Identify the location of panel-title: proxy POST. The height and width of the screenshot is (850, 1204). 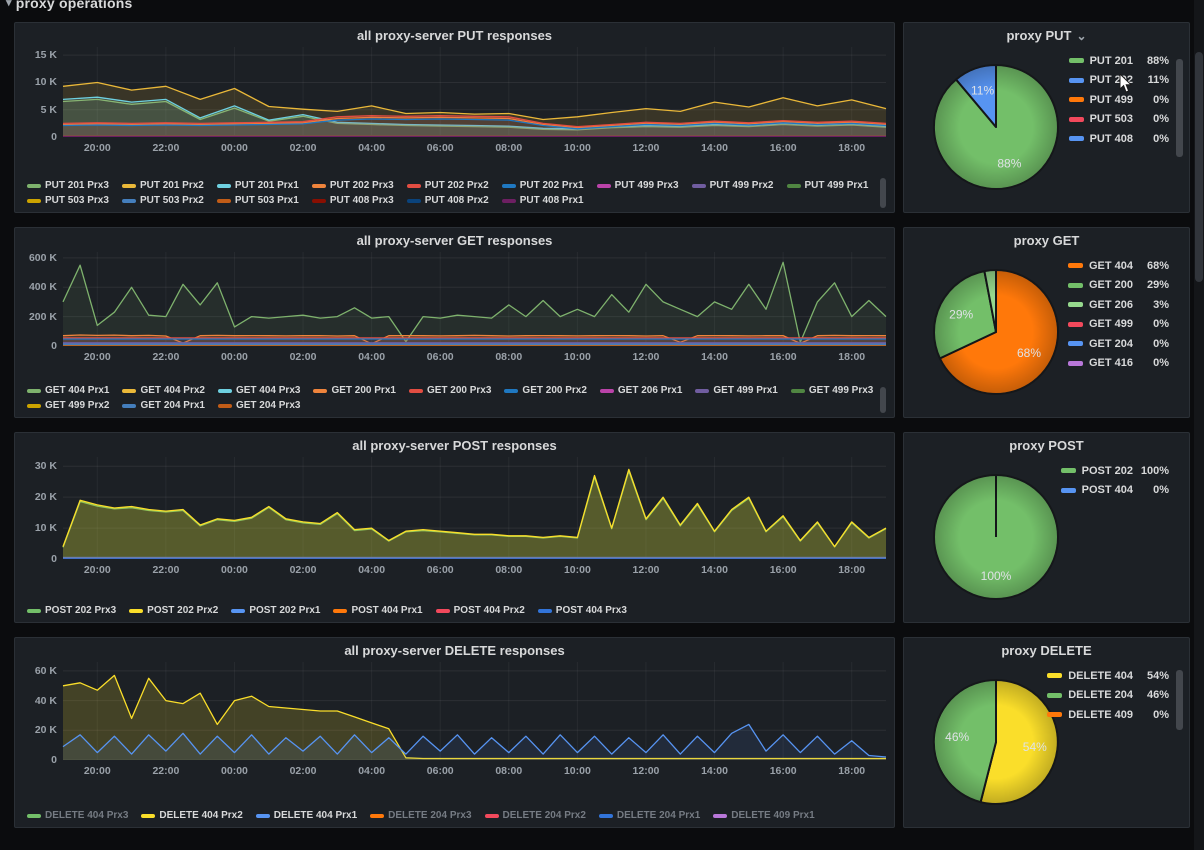
(1046, 445).